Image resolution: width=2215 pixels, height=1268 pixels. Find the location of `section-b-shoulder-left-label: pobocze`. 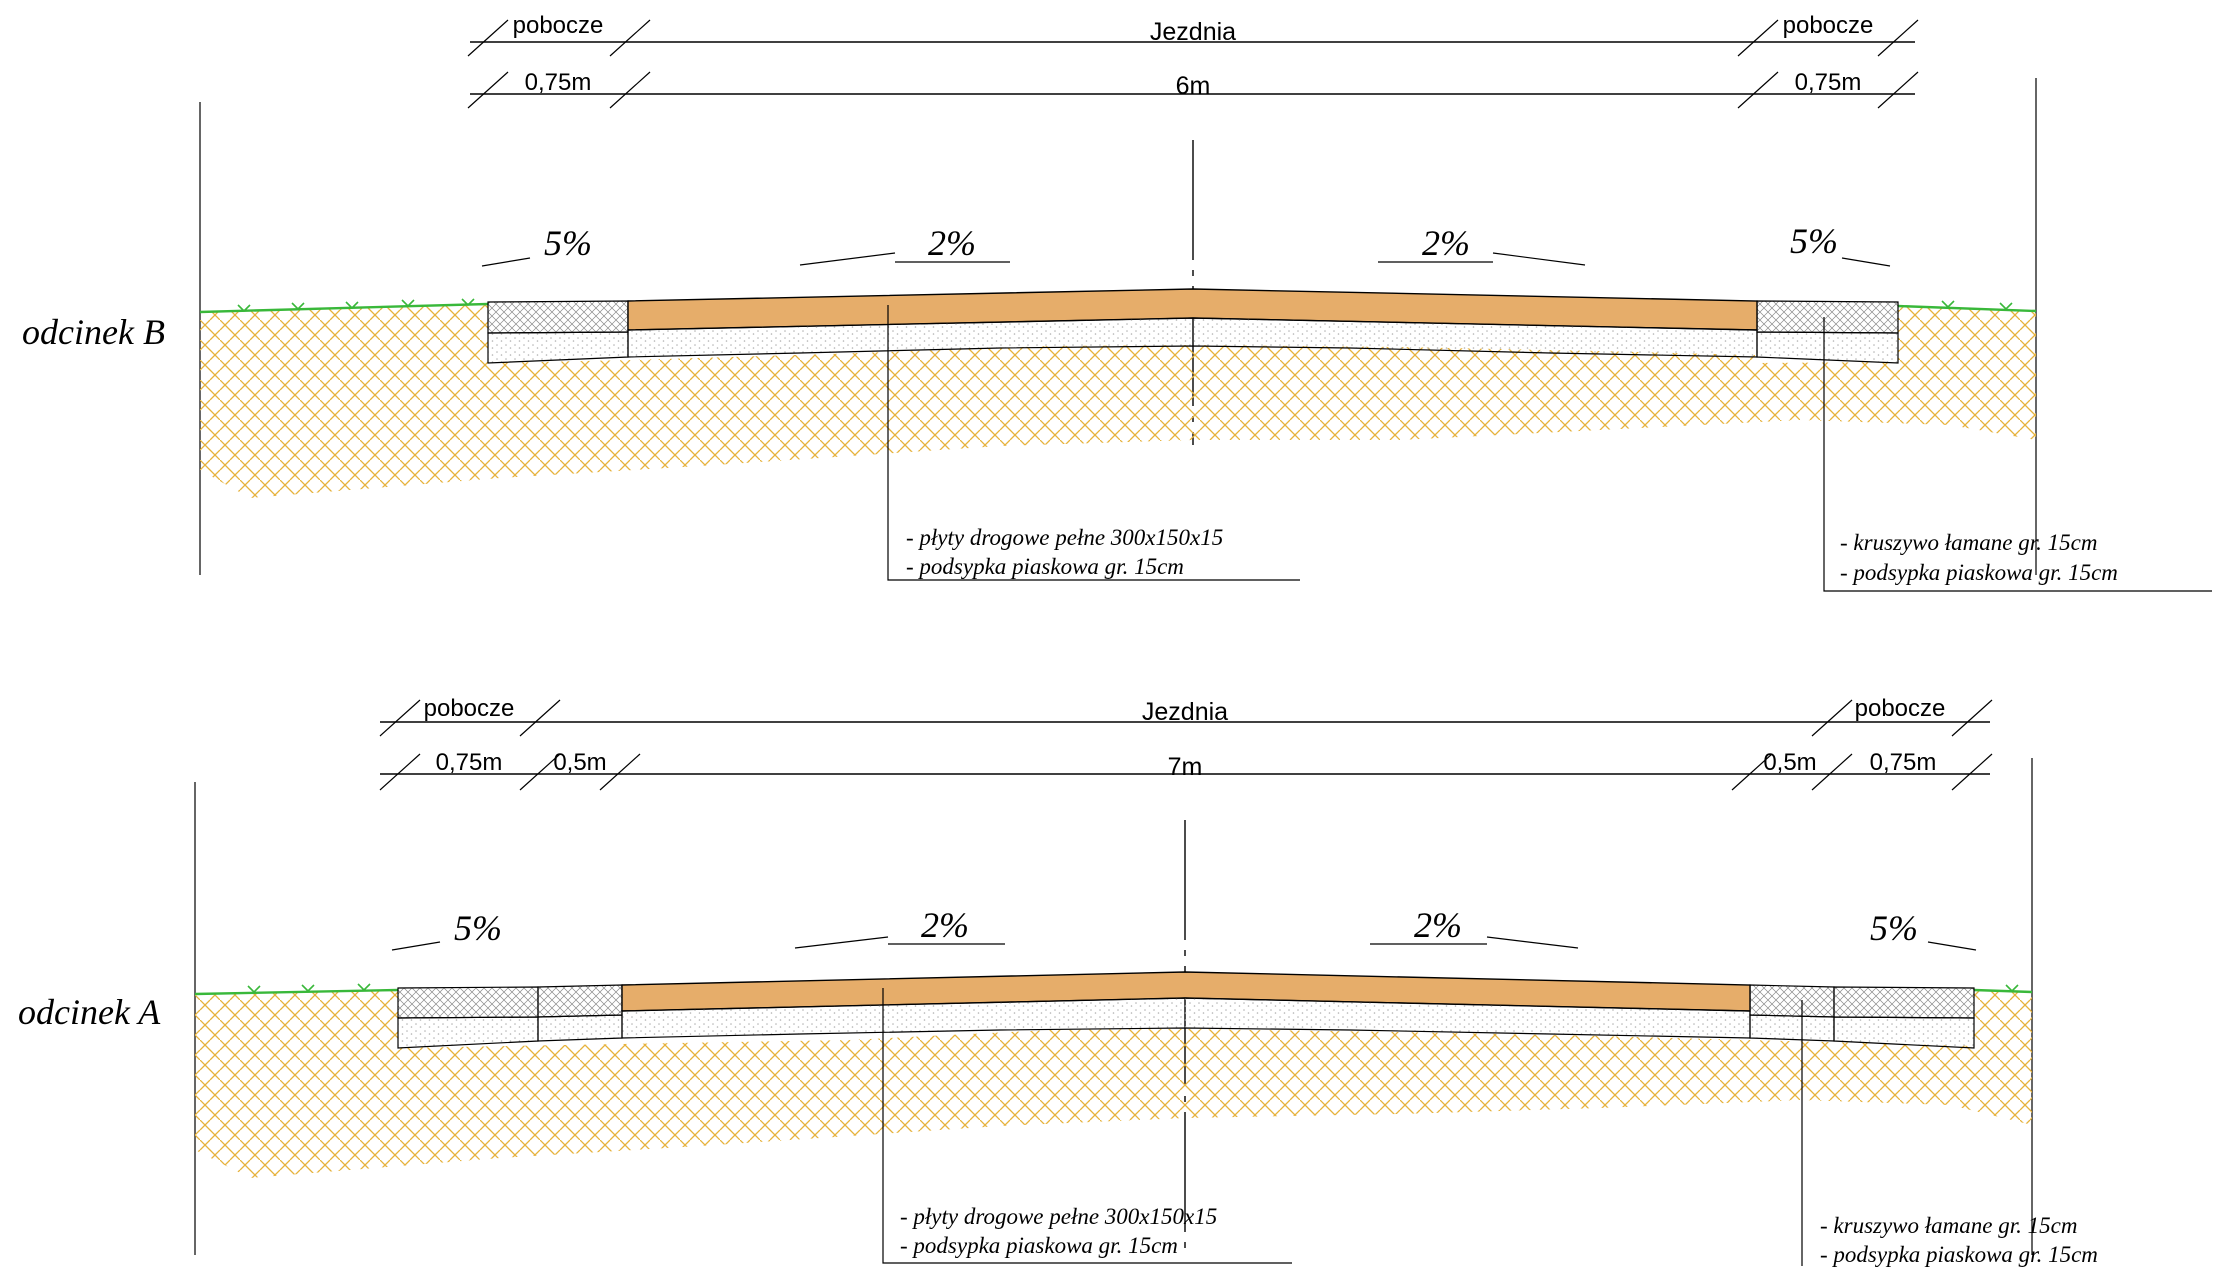

section-b-shoulder-left-label: pobocze is located at coordinates (558, 25).